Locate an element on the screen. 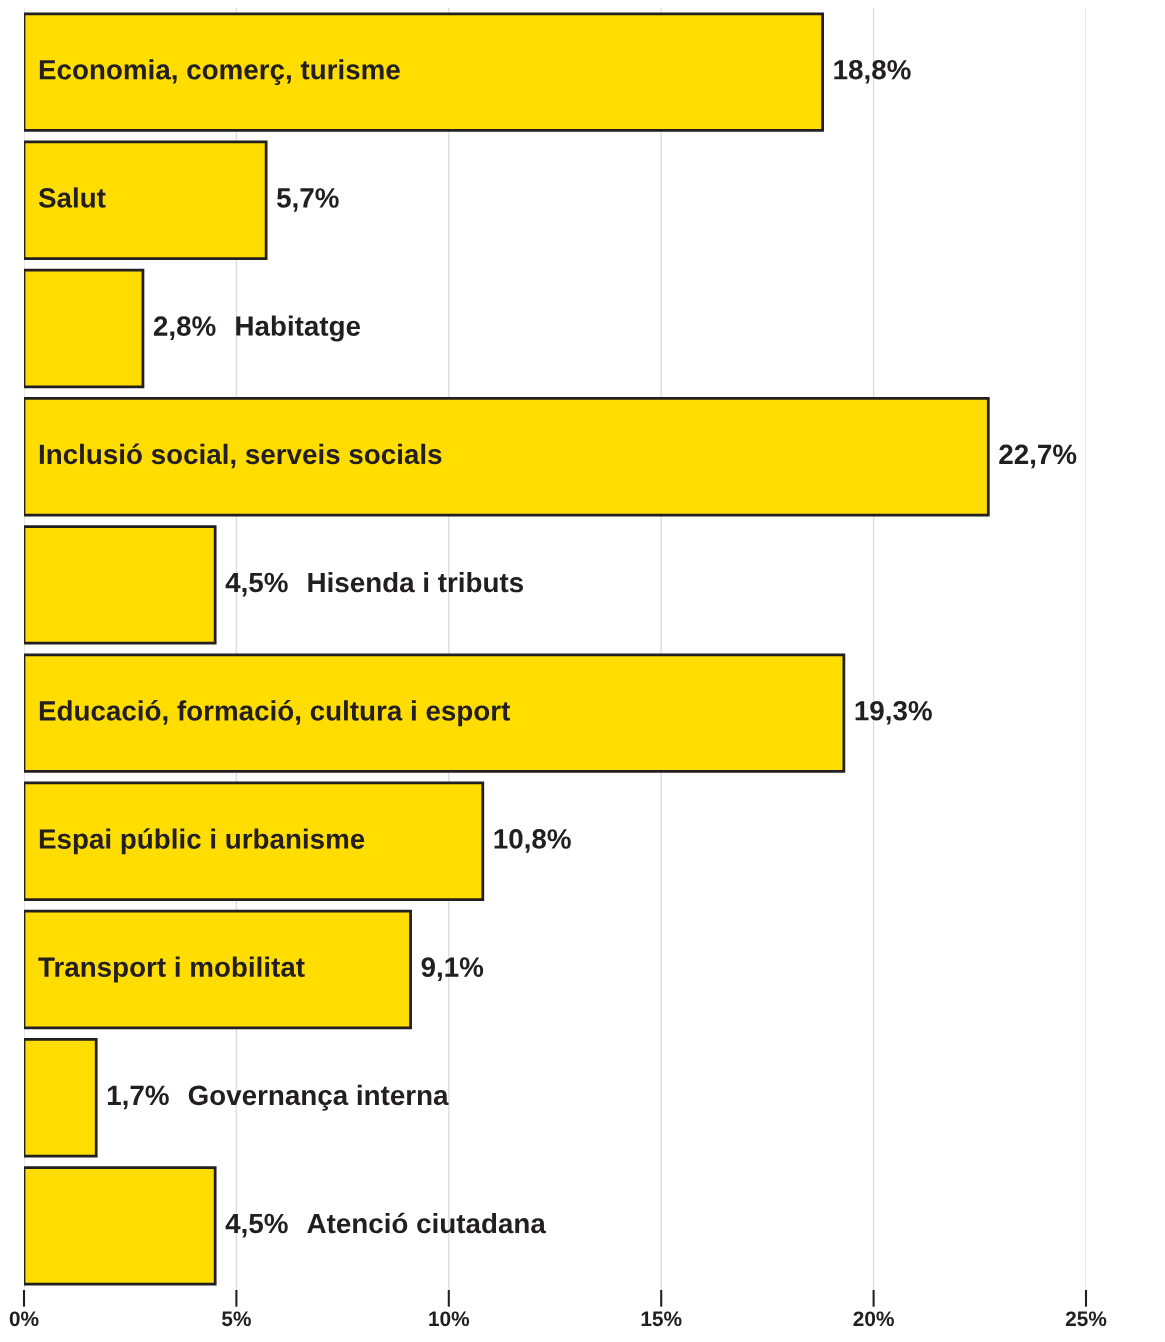  y-tick-label: Educació, formació, cultura i esport is located at coordinates (274, 713).